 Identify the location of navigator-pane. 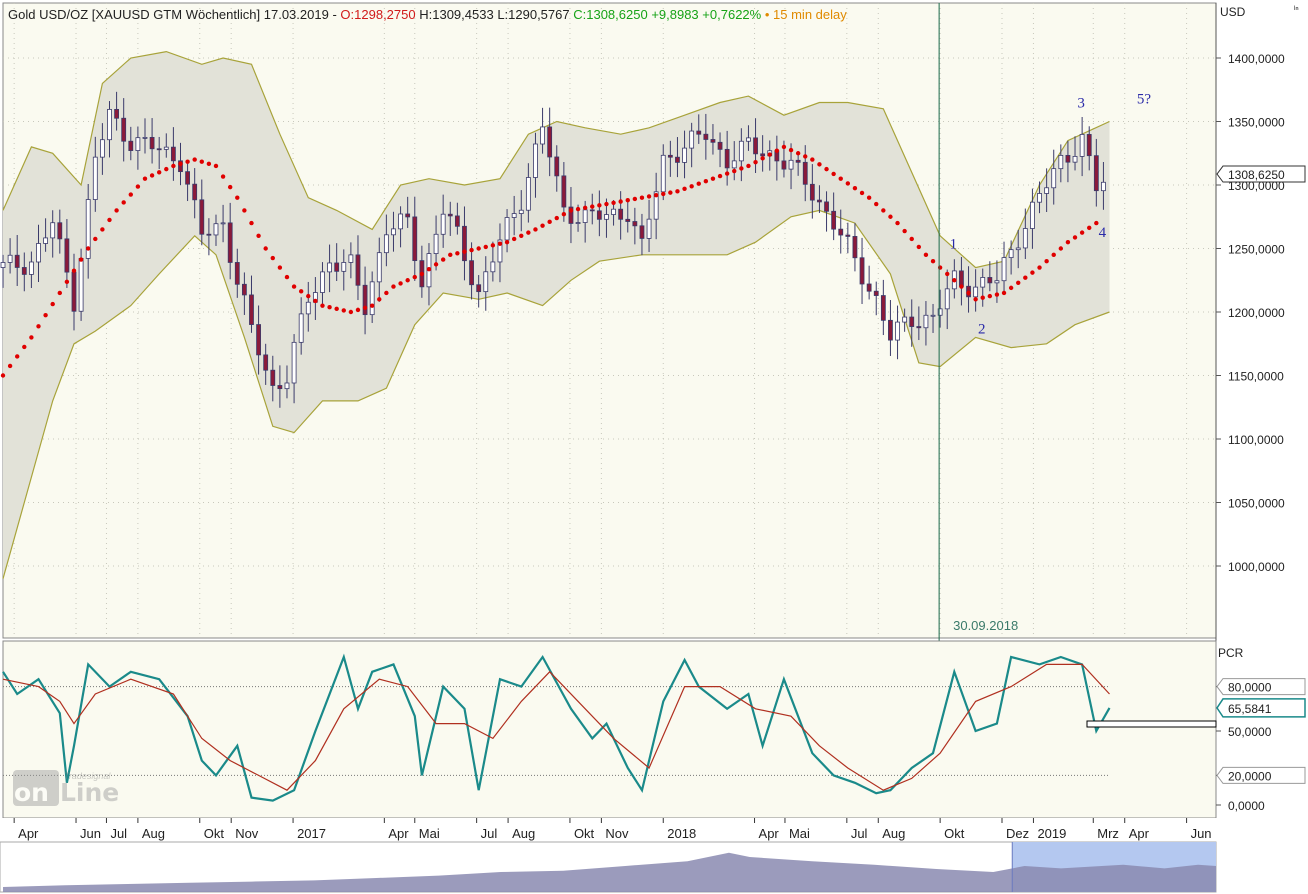
(608, 867).